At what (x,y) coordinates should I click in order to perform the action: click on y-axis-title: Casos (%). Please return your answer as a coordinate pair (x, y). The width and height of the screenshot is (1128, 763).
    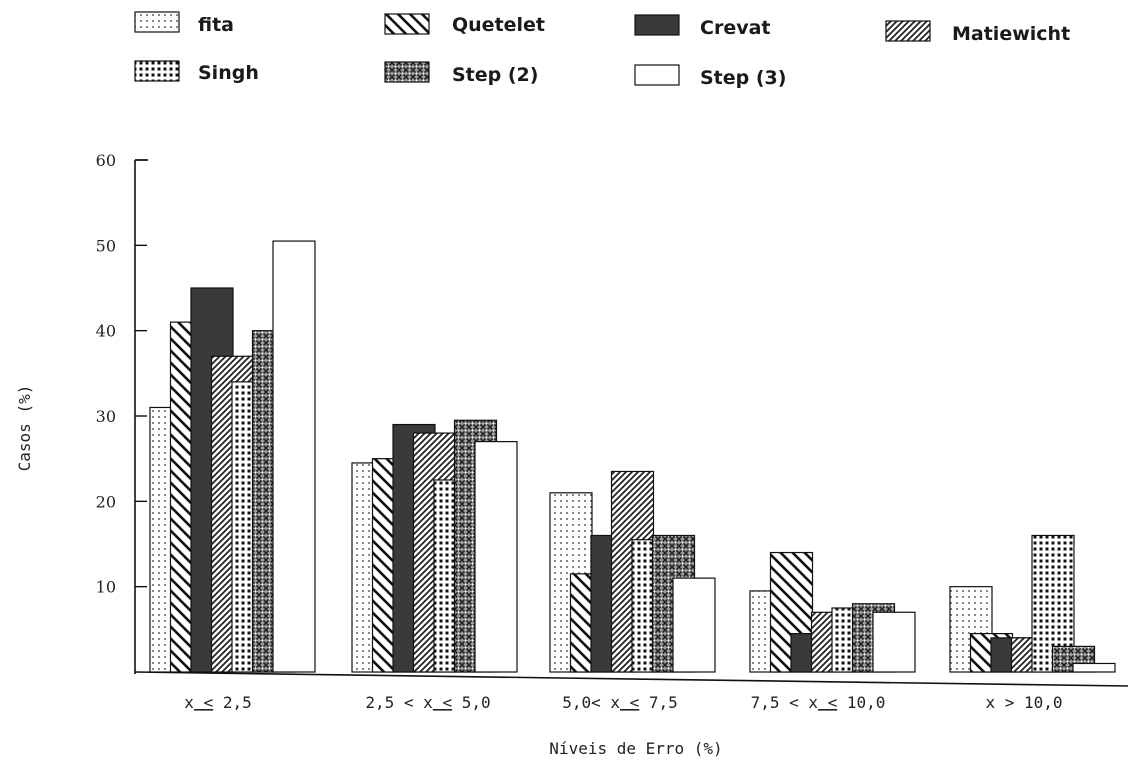
    Looking at the image, I should click on (24, 428).